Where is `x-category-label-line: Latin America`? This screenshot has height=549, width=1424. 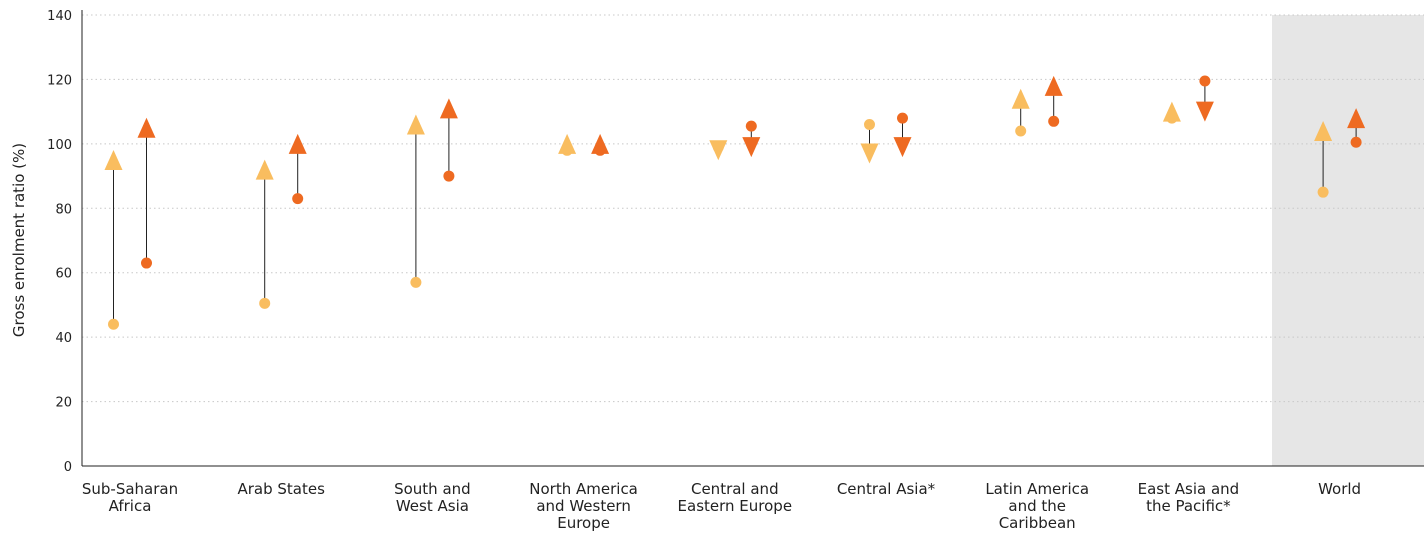 x-category-label-line: Latin America is located at coordinates (1037, 489).